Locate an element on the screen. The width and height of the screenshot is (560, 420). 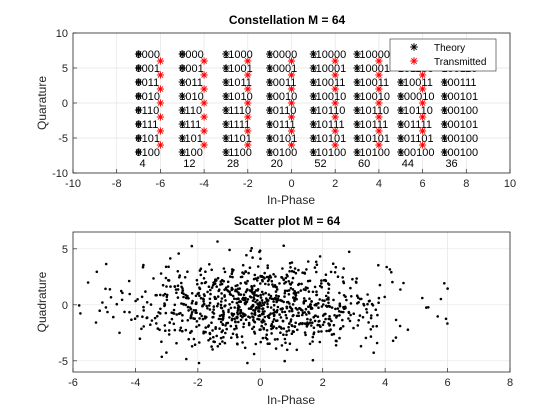
y-tick-label: 10 is located at coordinates (62, 34).